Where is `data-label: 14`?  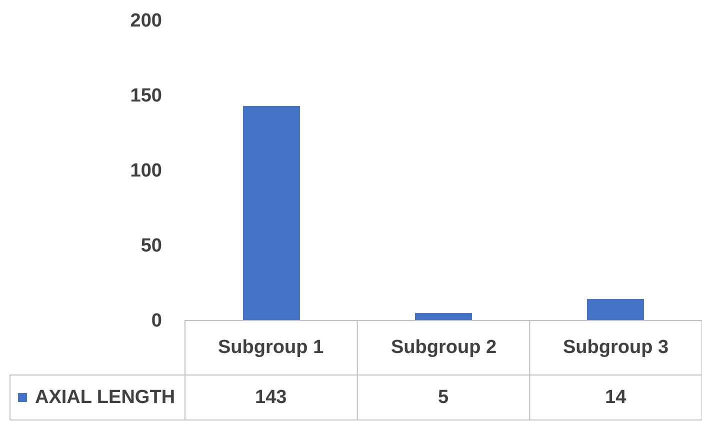
data-label: 14 is located at coordinates (616, 397).